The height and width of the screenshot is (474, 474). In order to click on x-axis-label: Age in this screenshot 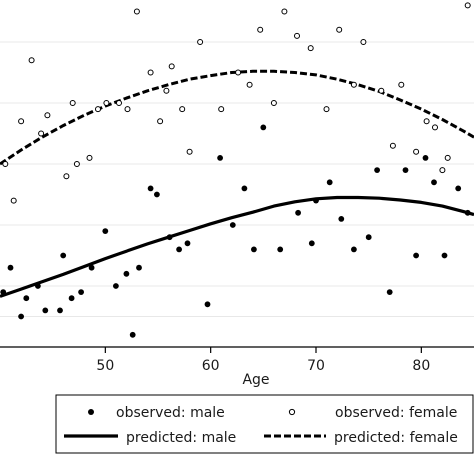, I will do `click(255, 380)`.